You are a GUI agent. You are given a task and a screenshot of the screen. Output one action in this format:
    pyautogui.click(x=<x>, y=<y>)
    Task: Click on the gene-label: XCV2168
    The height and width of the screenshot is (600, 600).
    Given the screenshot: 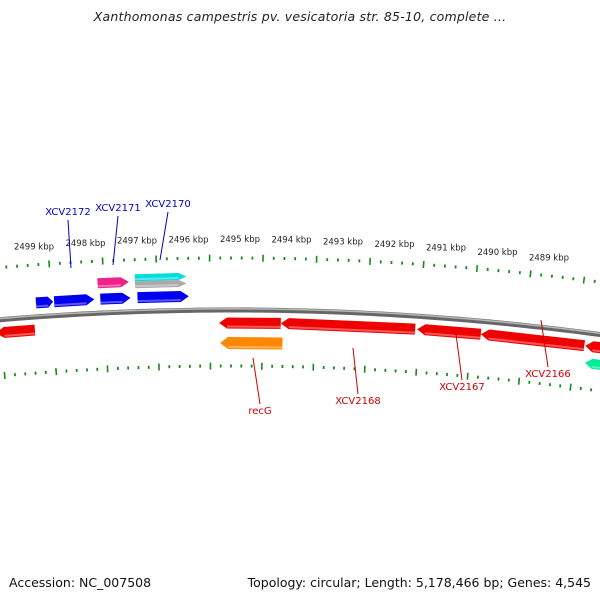 What is the action you would take?
    pyautogui.click(x=357, y=401)
    